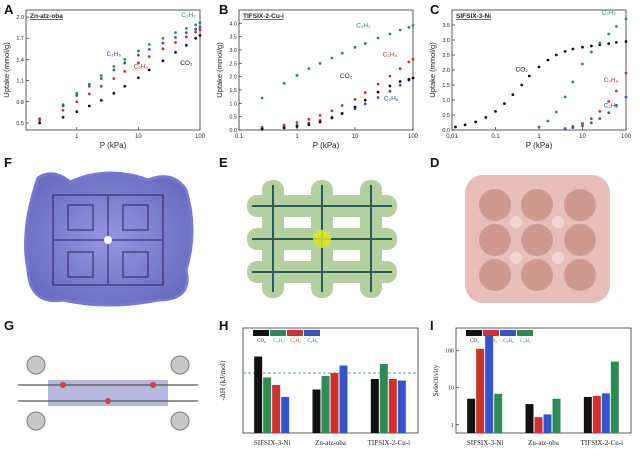 The width and height of the screenshot is (640, 463). What do you see at coordinates (233, 118) in the screenshot?
I see `y-tick-label: 0.5` at bounding box center [233, 118].